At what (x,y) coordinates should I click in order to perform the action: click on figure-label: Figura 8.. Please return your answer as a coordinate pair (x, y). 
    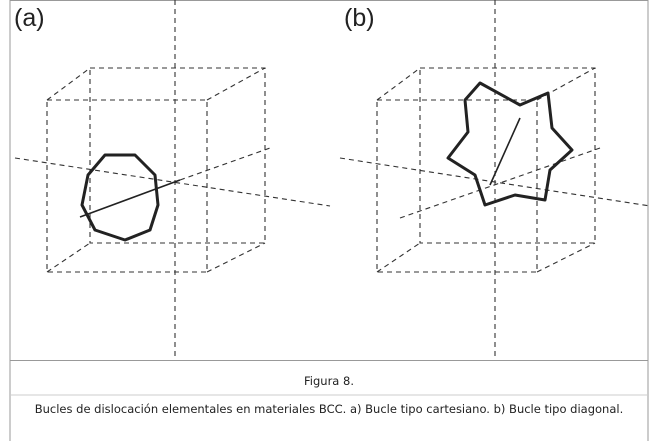
    Looking at the image, I should click on (329, 381).